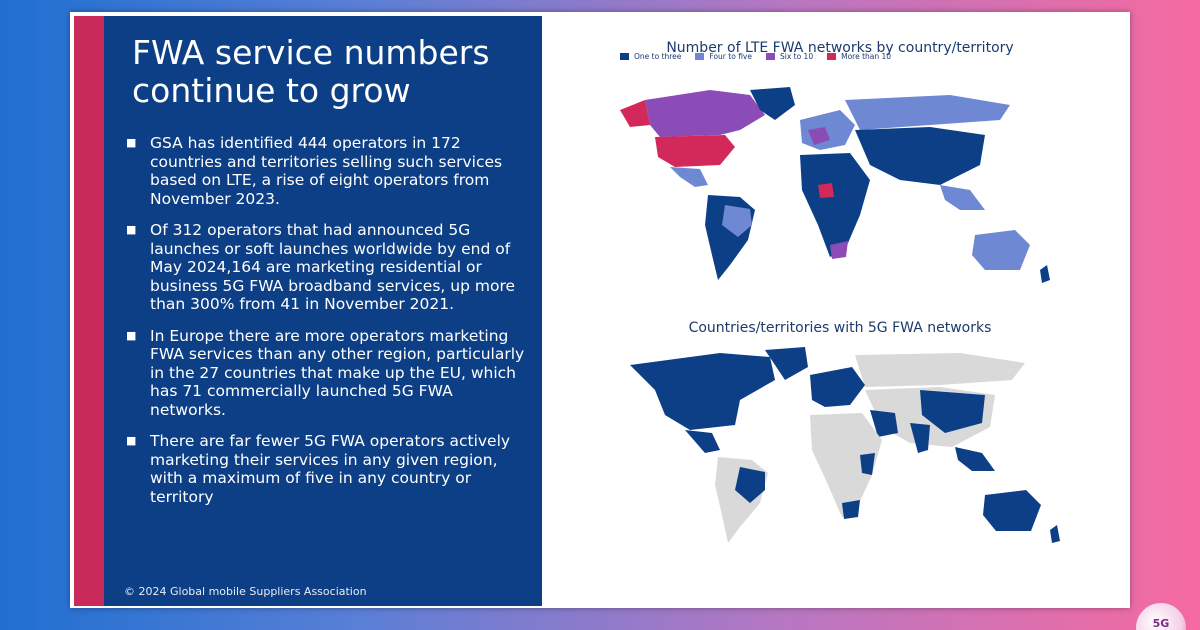 This screenshot has width=1200, height=630. I want to click on map-region-nigeria, so click(826, 190).